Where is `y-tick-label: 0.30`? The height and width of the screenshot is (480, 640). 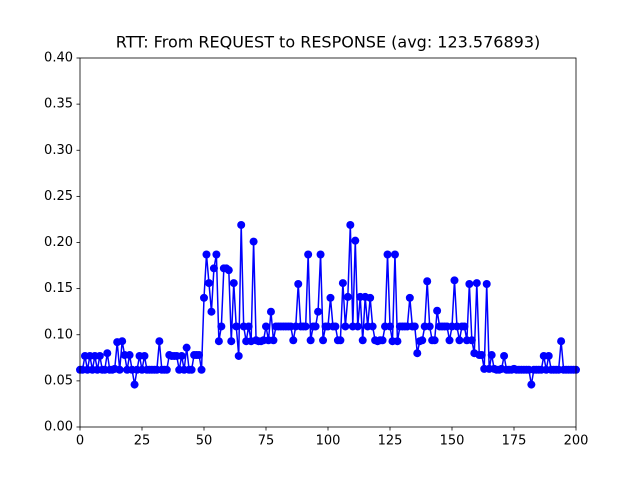
y-tick-label: 0.30 is located at coordinates (58, 150).